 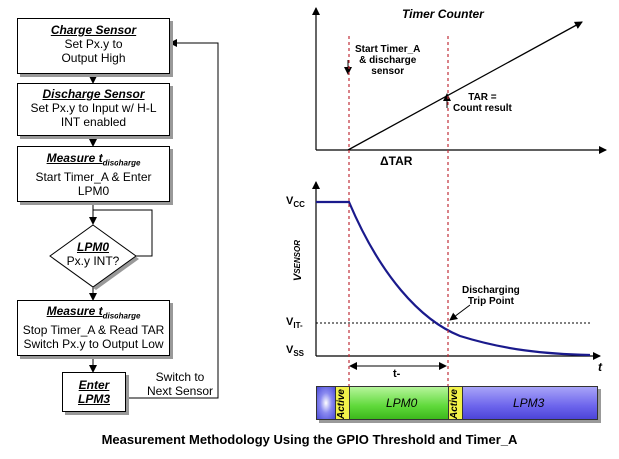 I want to click on connector-return-loop, so click(x=172, y=219).